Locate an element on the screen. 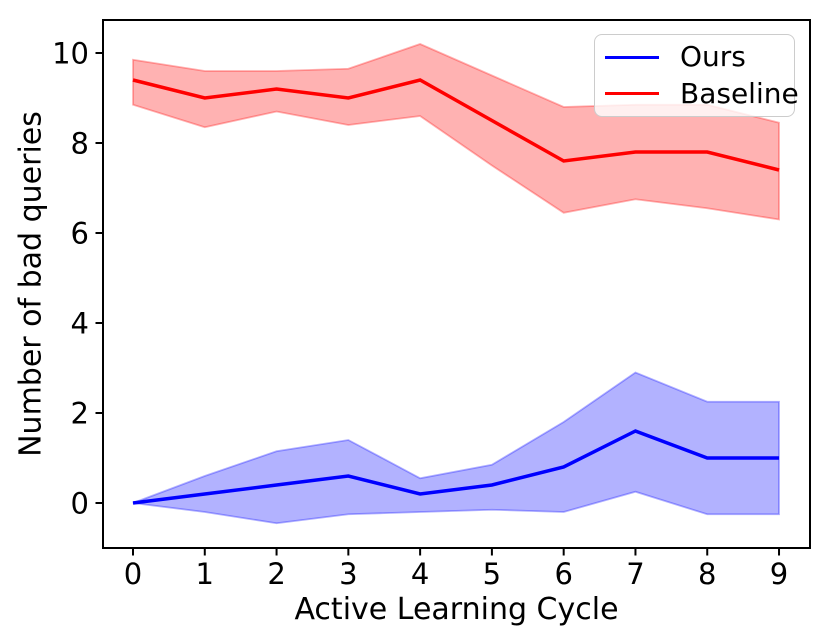 This screenshot has height=639, width=830. ours-line is located at coordinates (456, 467).